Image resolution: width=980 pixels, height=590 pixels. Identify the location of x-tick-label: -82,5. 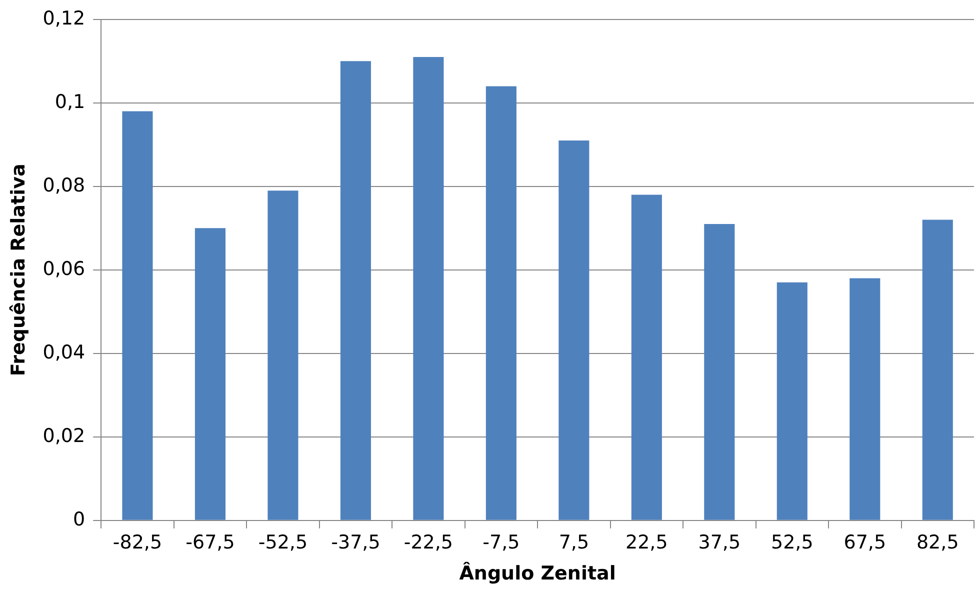
(137, 543).